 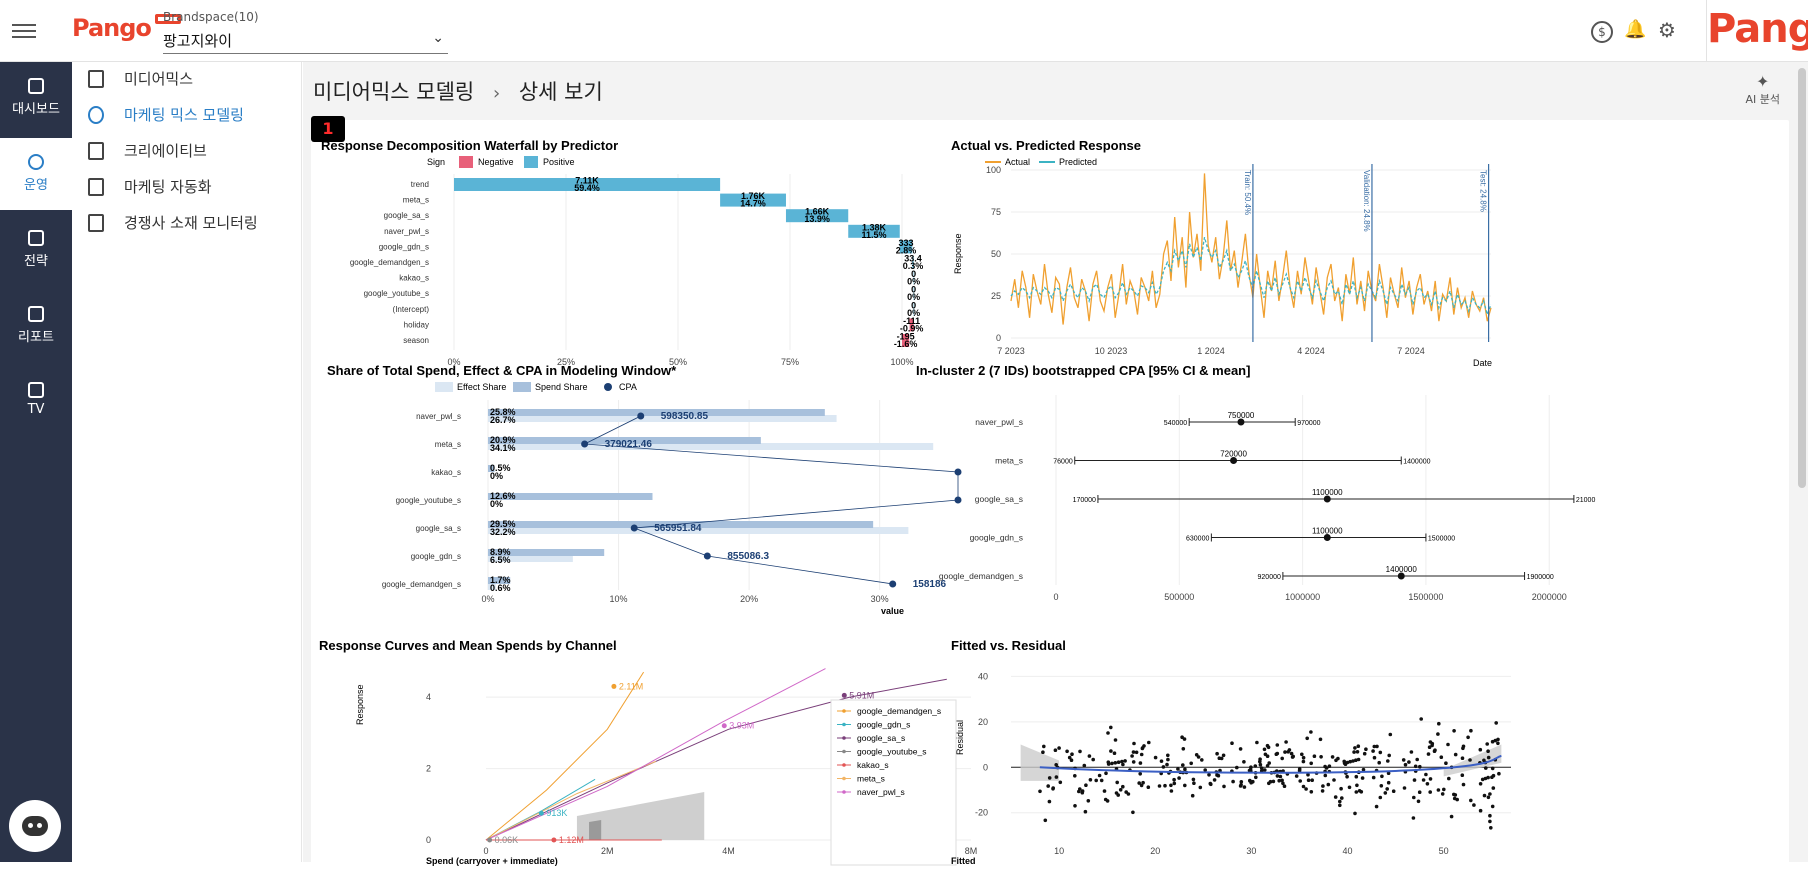 I want to click on avp-split-label: Train: 50.4%, so click(x=1247, y=192).